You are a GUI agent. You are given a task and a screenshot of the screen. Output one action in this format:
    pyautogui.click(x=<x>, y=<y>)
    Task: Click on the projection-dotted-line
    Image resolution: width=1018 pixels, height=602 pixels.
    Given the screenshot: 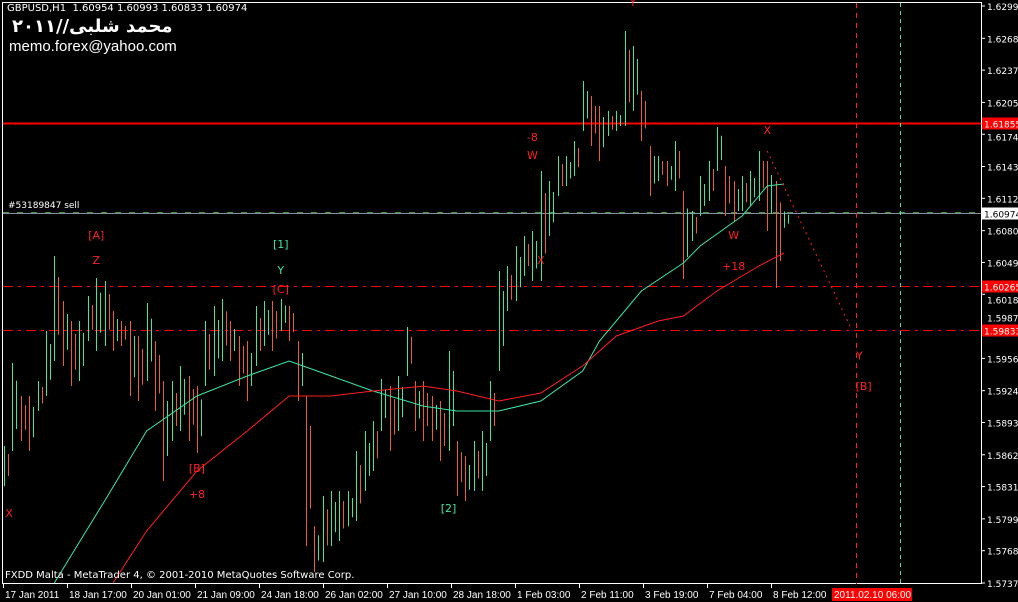 What is the action you would take?
    pyautogui.click(x=809, y=240)
    